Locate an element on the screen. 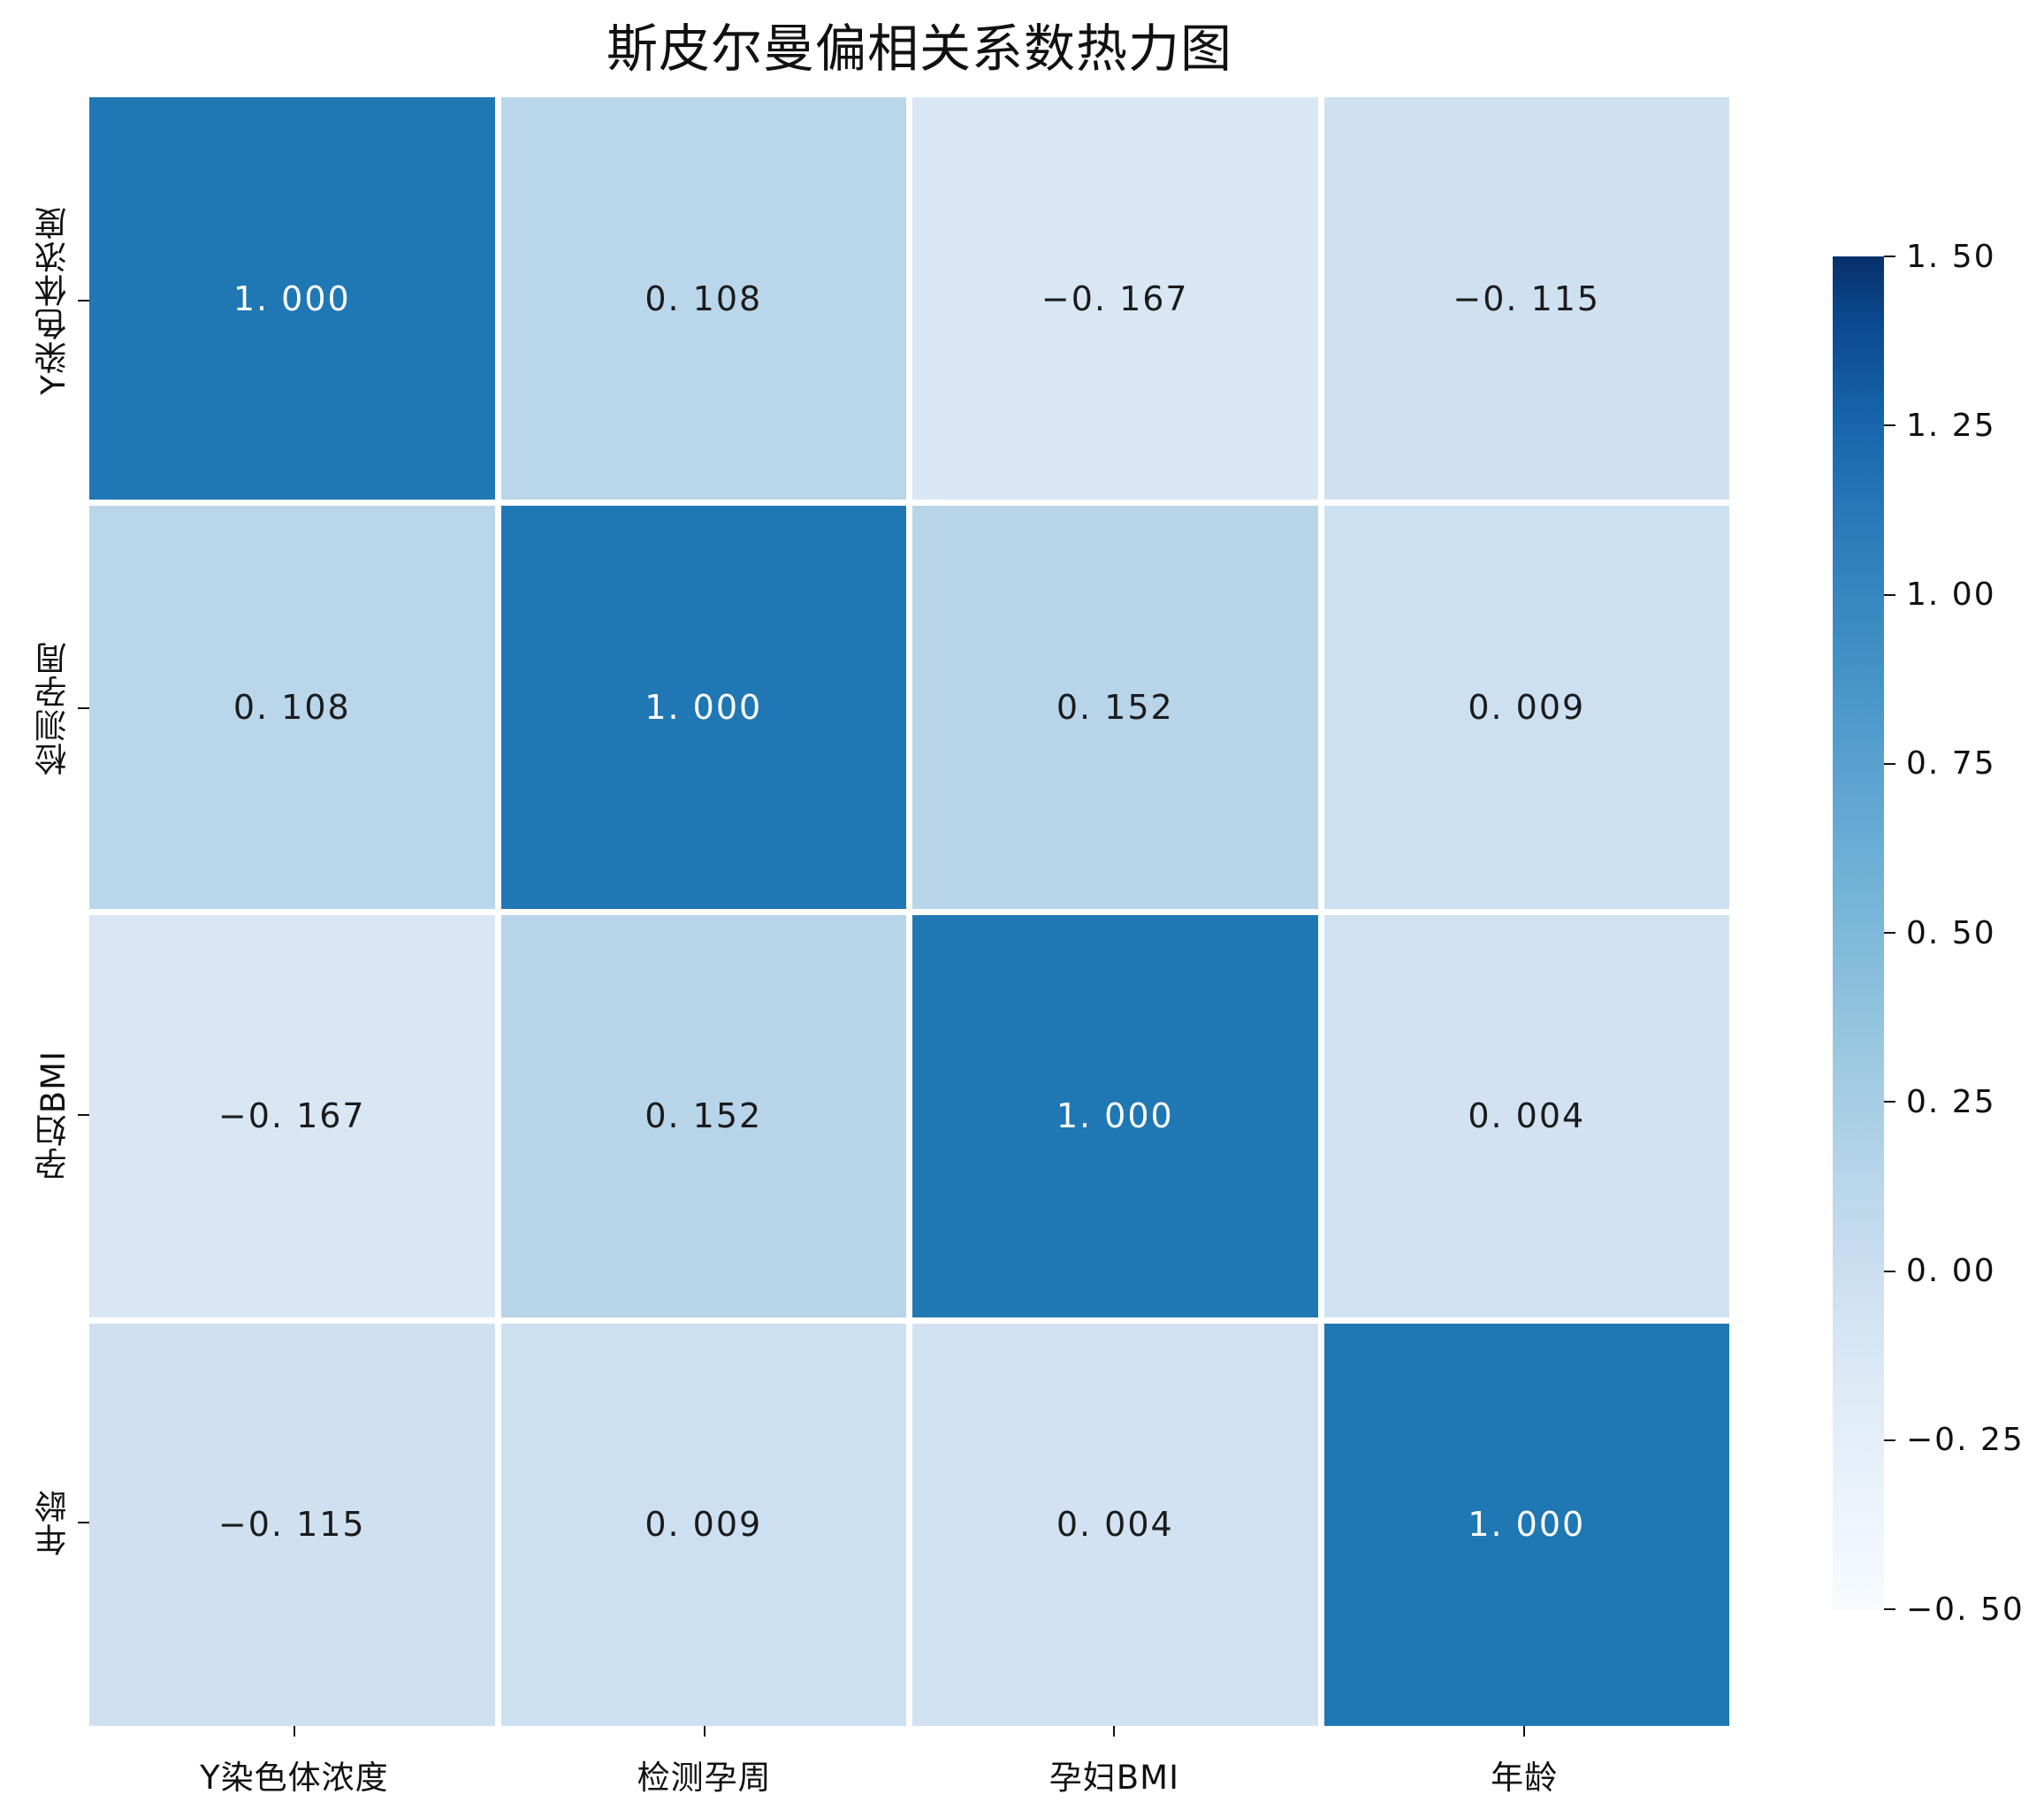  colorbar-tick: 1. 00 is located at coordinates (1940, 594).